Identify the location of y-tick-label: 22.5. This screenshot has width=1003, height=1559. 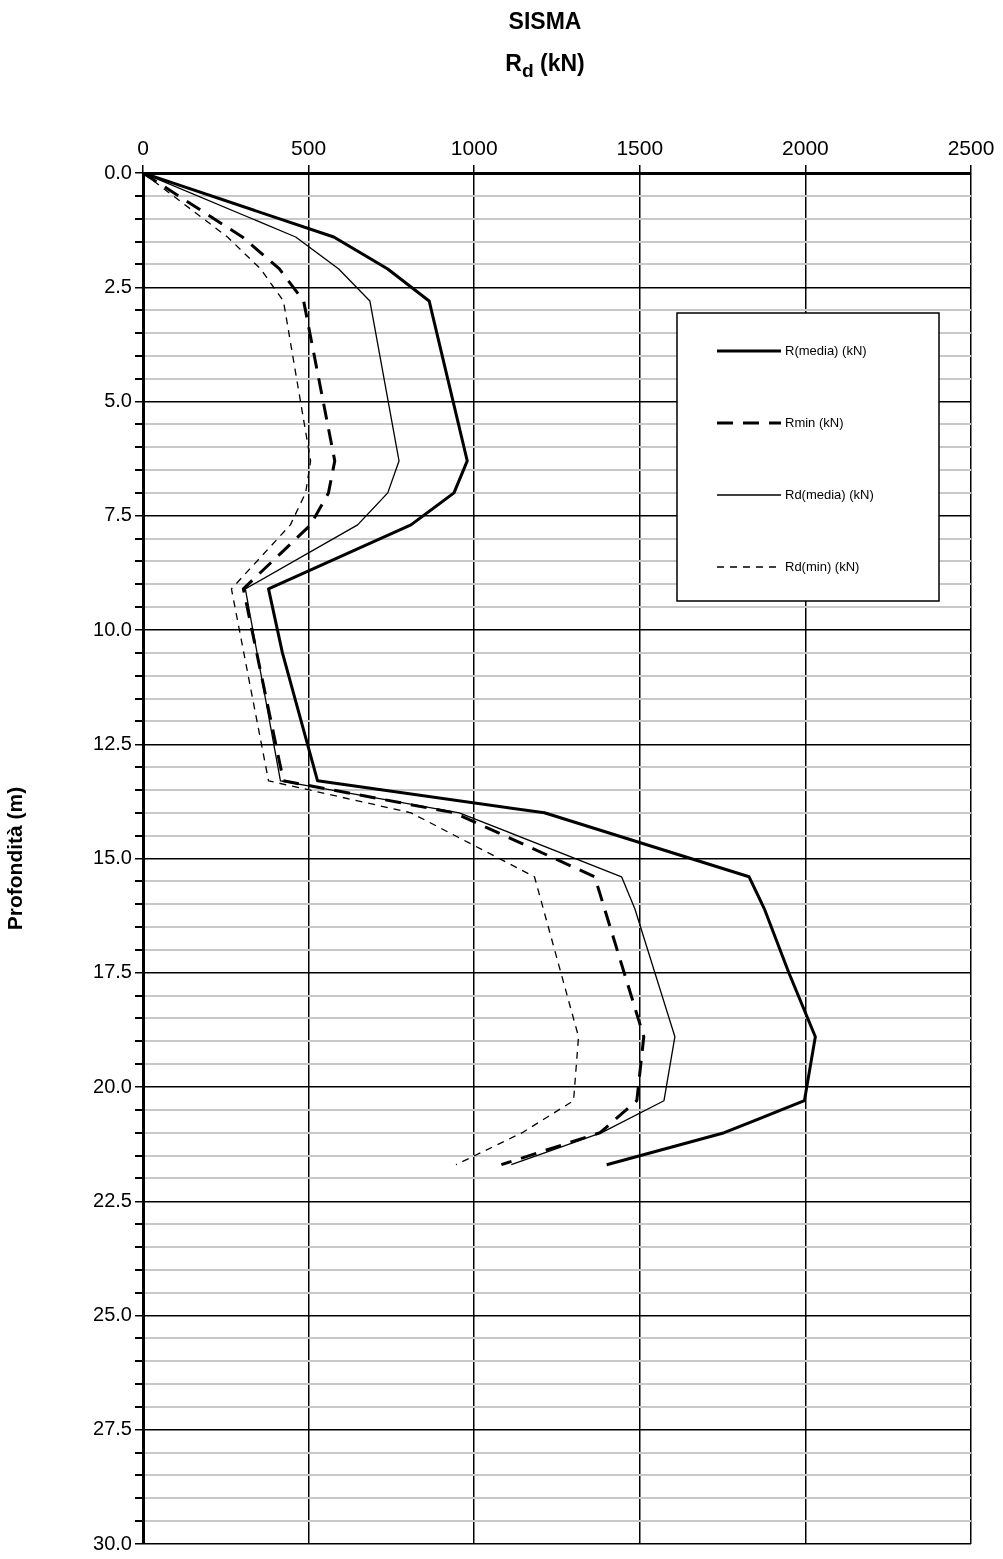
(112, 1199).